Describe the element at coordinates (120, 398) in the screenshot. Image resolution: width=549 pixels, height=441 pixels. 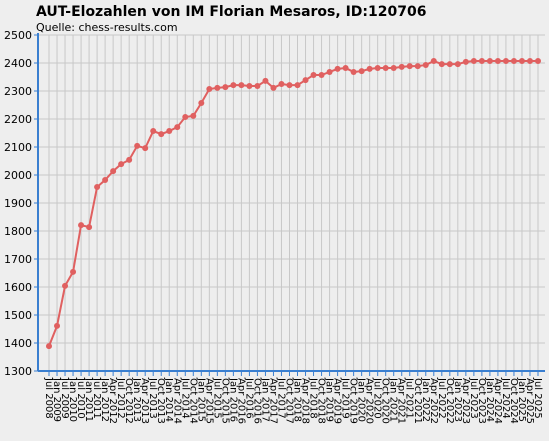
I see `x-tick-label: Jul 2012` at that location.